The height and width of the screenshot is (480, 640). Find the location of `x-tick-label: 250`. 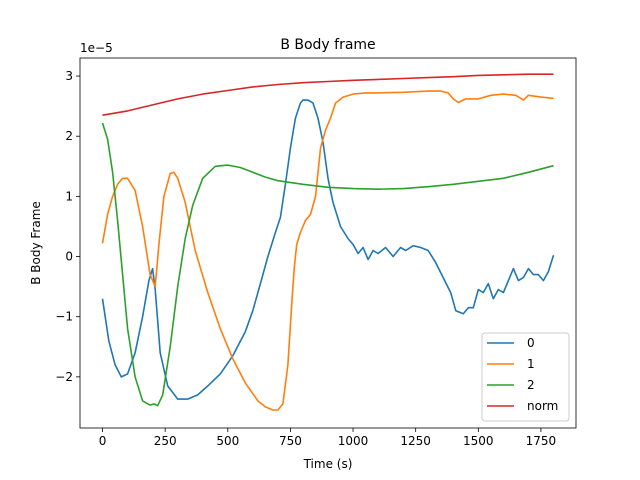

x-tick-label: 250 is located at coordinates (165, 441).